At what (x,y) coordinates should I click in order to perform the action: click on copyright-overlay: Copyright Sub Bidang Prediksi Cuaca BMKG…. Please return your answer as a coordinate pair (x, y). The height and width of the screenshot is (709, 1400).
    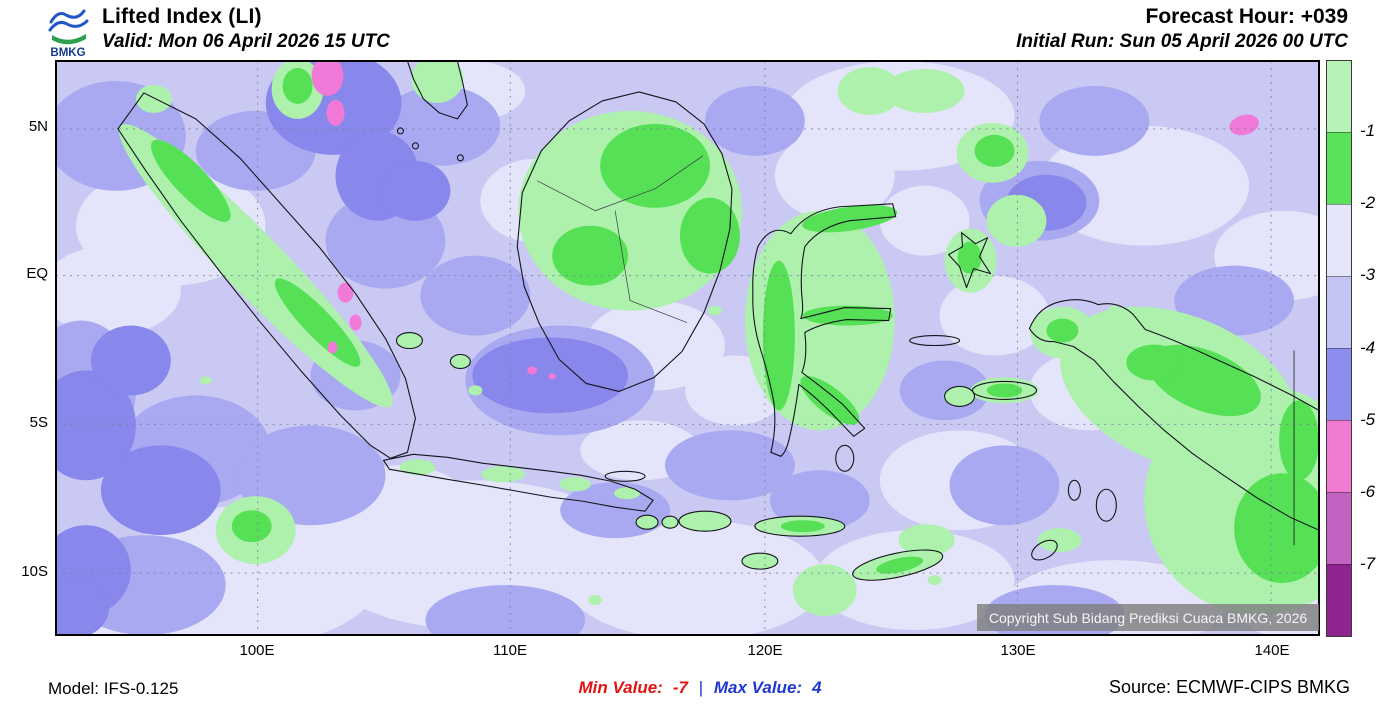
    Looking at the image, I should click on (1148, 617).